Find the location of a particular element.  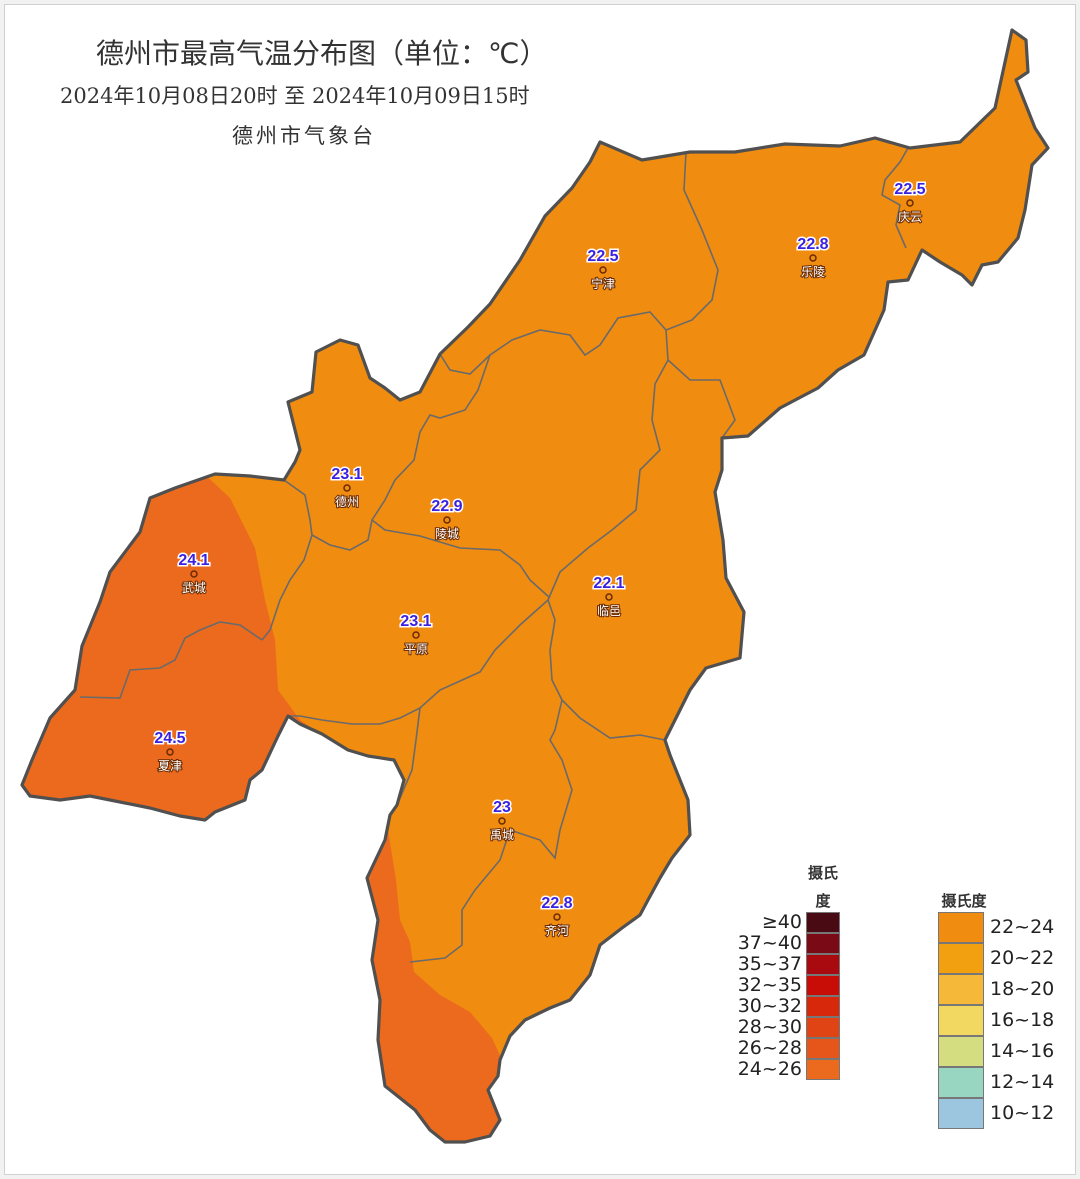

station-2: 22.8 乐陵 is located at coordinates (813, 258).